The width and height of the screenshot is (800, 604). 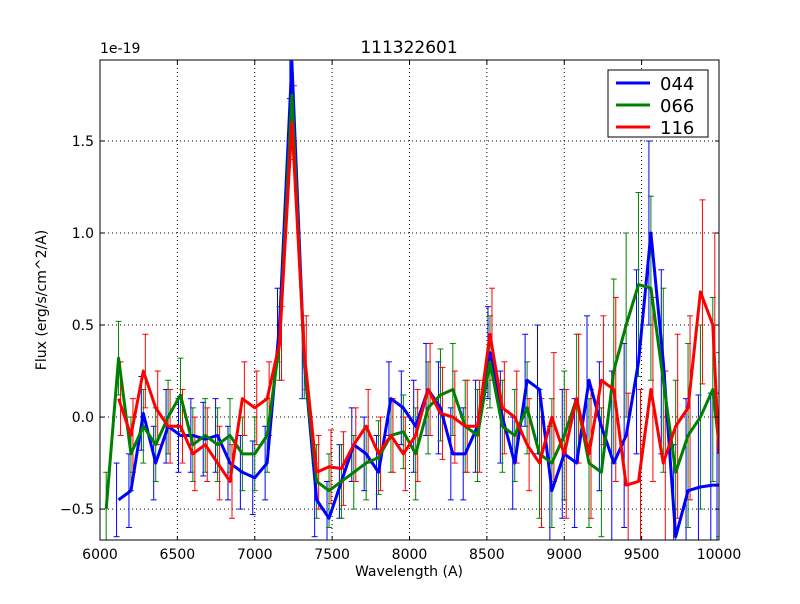 What do you see at coordinates (42, 300) in the screenshot?
I see `y-axis-label: Flux (erg/s/cm^2/A)` at bounding box center [42, 300].